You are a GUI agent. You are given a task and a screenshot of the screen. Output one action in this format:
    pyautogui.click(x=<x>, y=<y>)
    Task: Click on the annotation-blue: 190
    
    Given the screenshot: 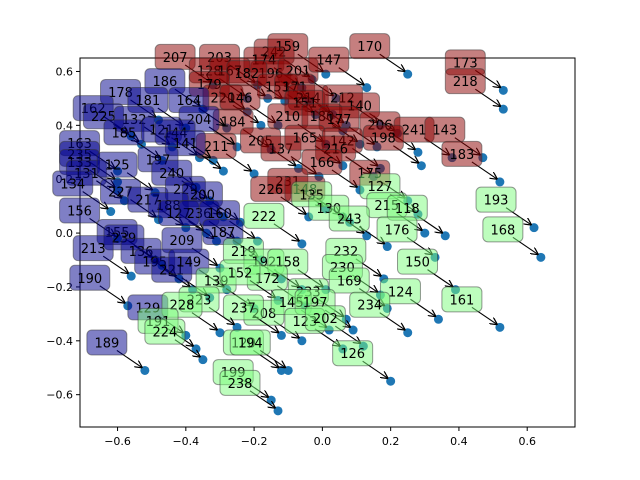 What is the action you would take?
    pyautogui.click(x=97, y=283)
    